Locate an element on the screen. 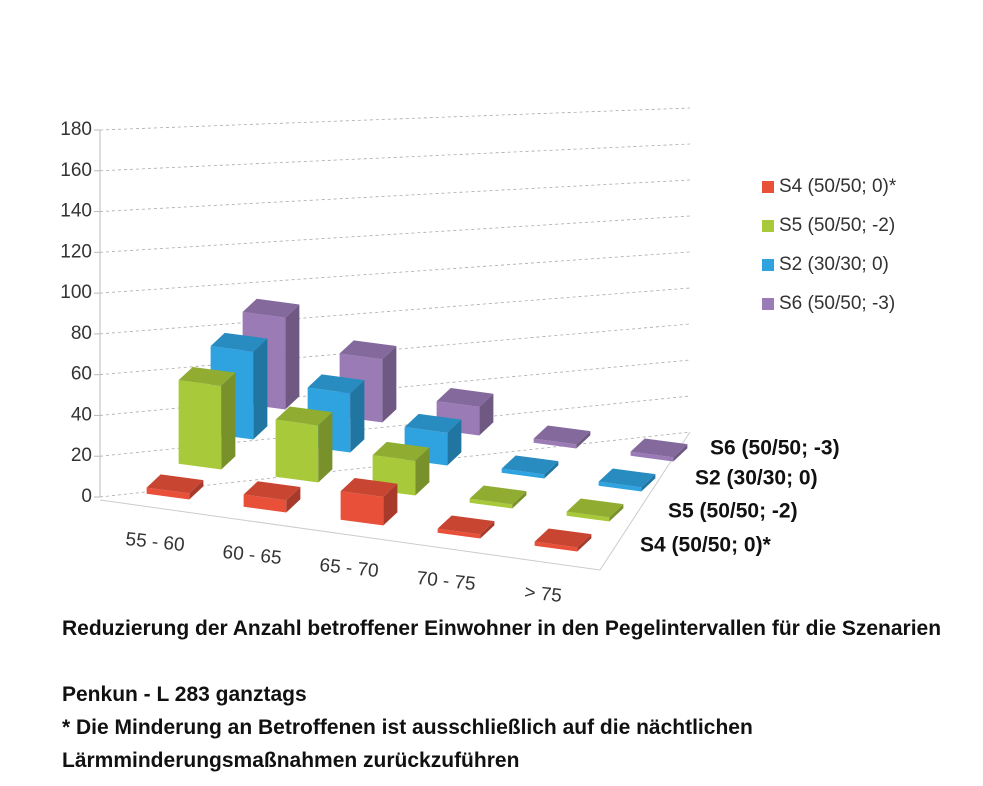 The width and height of the screenshot is (983, 786). x-tick-label: 55 - 60 is located at coordinates (155, 542).